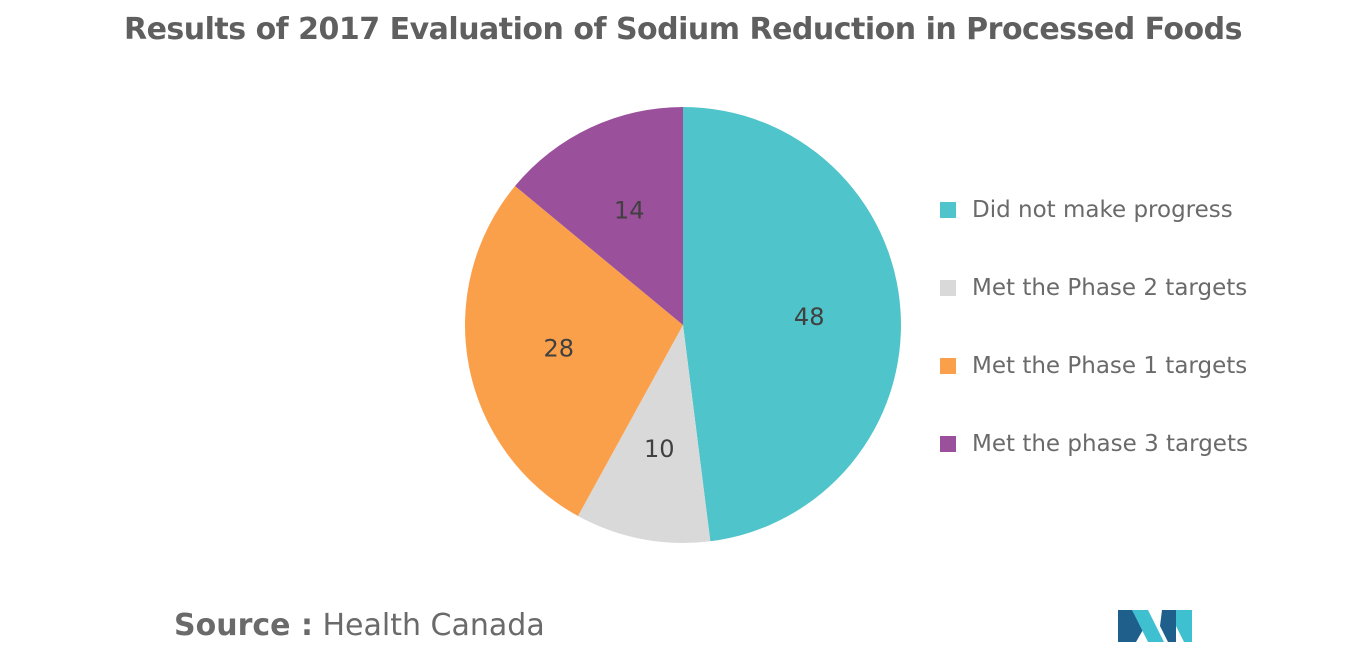 This screenshot has width=1366, height=655. Describe the element at coordinates (1148, 626) in the screenshot. I see `logo-mid-stroke` at that location.